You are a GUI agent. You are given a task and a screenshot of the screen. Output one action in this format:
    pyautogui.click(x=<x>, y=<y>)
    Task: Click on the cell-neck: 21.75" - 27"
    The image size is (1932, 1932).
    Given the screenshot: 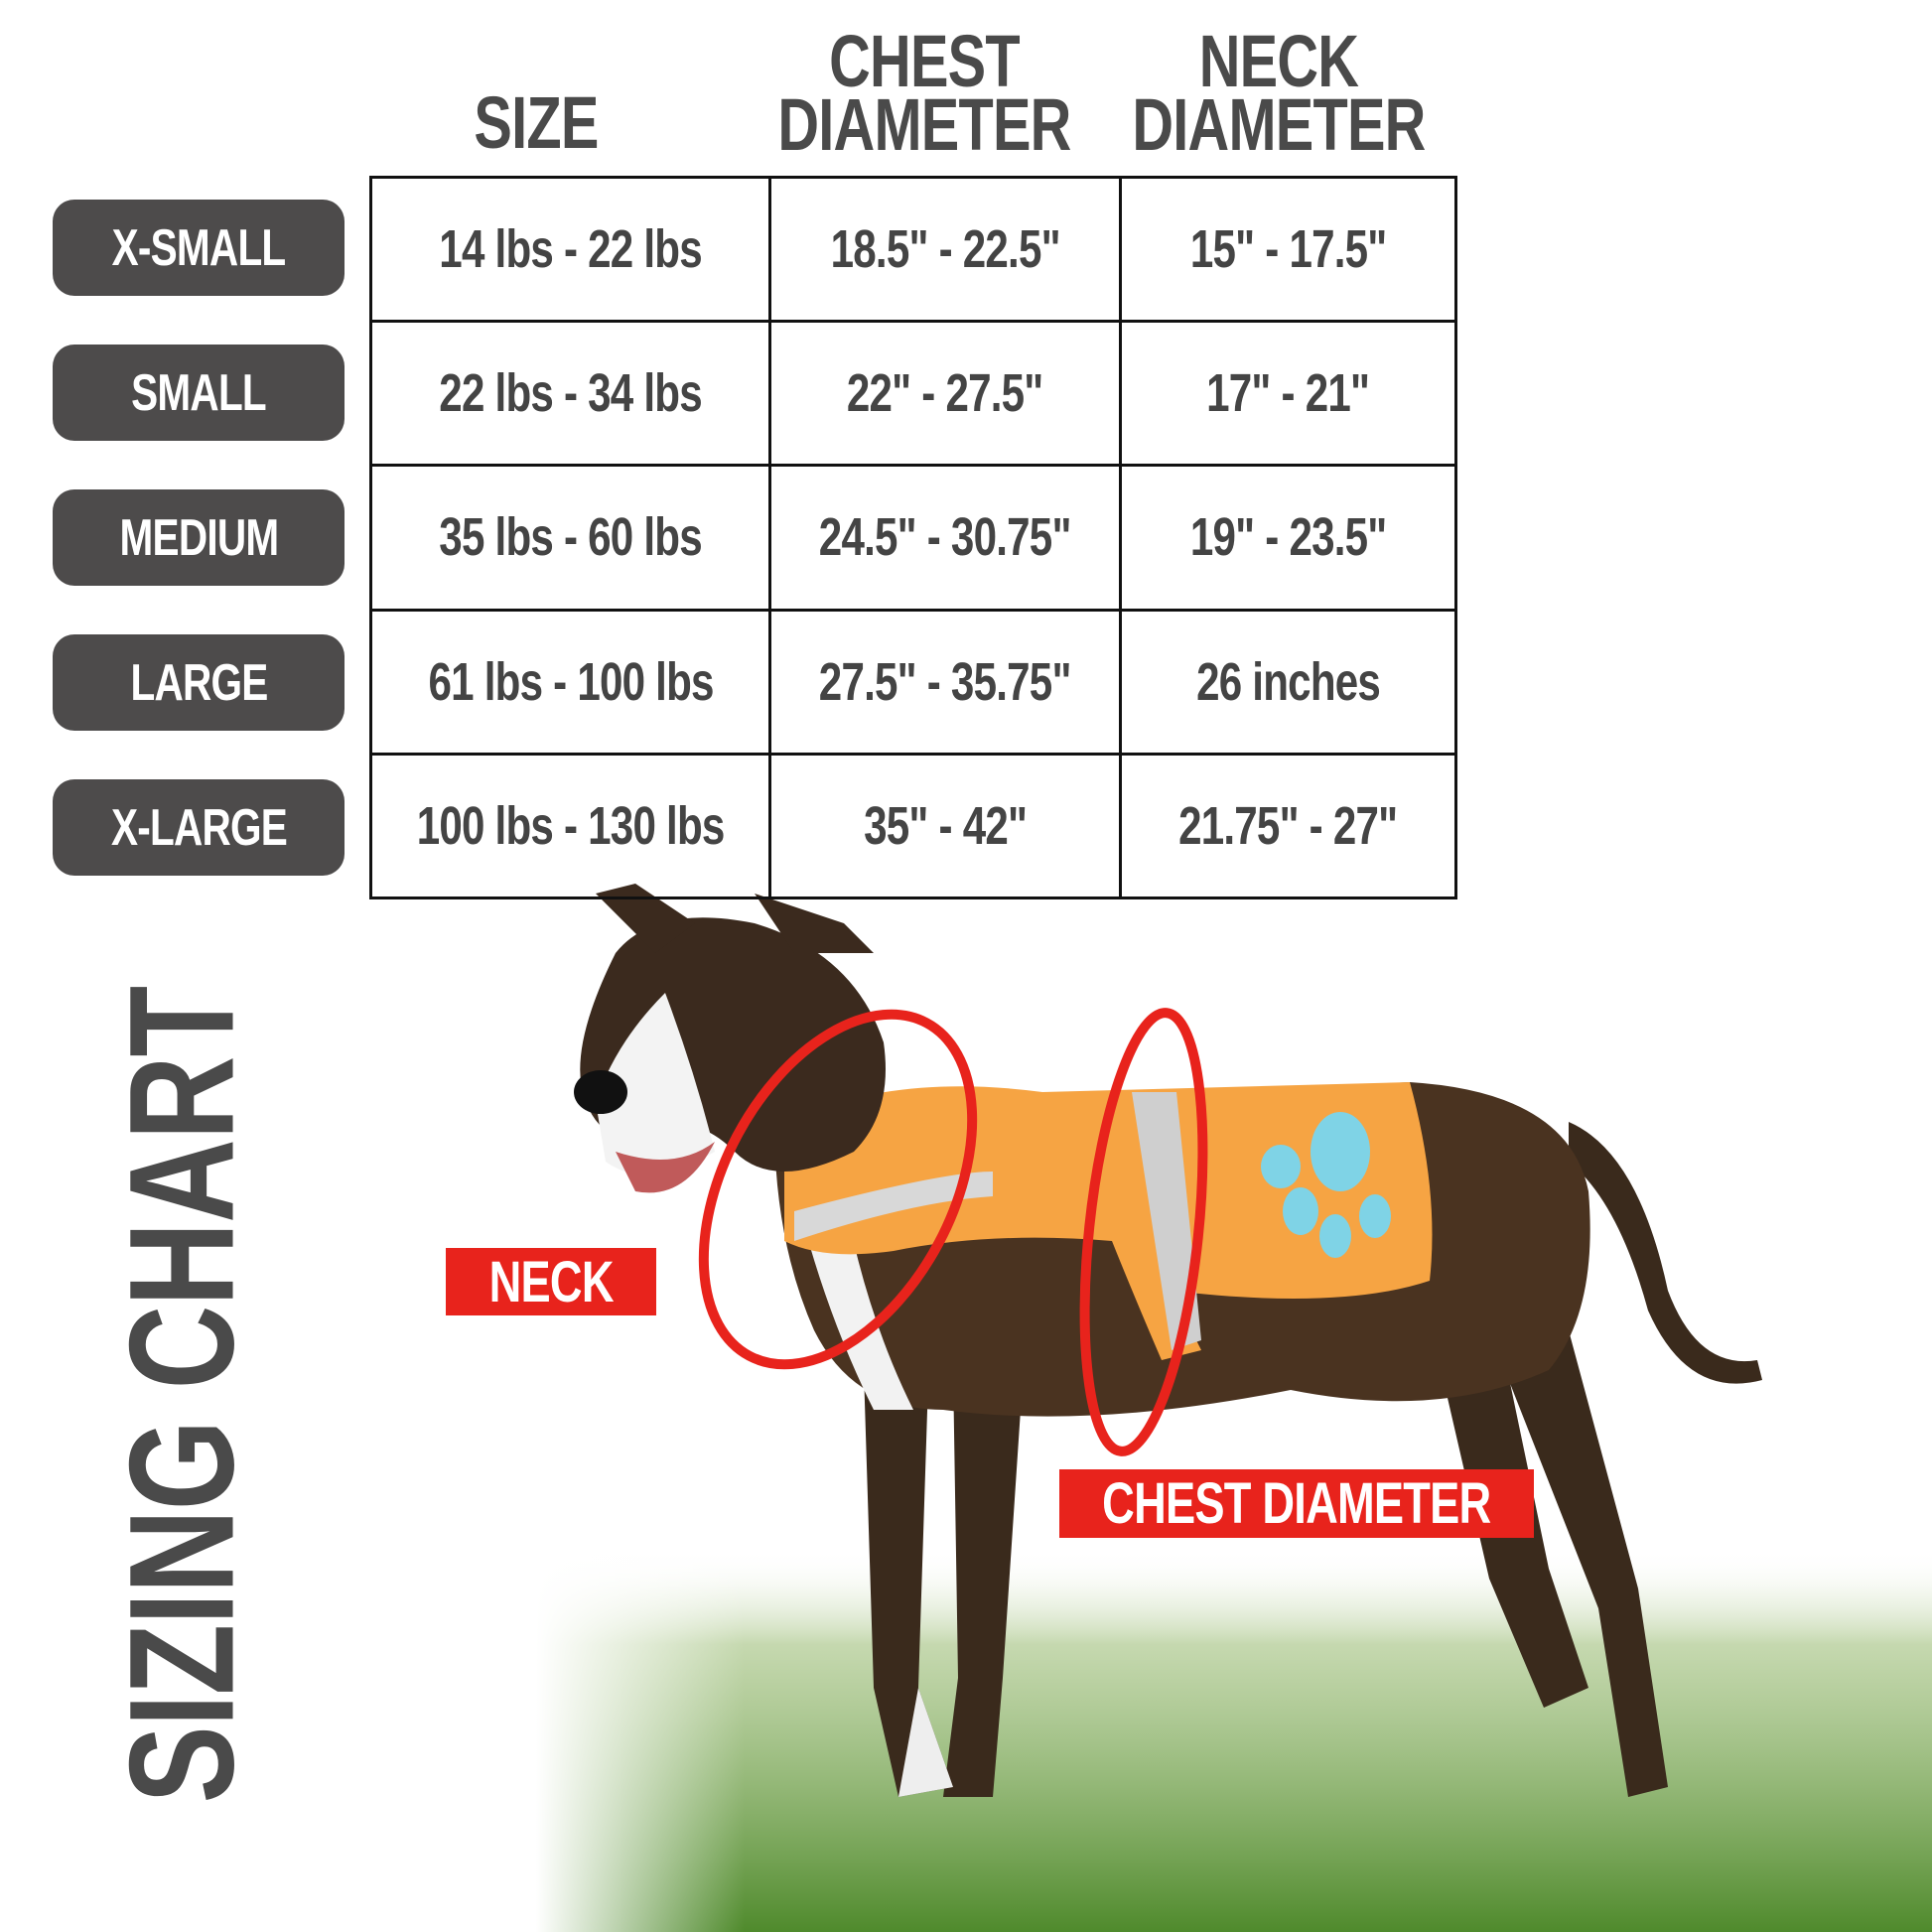 What is the action you would take?
    pyautogui.click(x=1288, y=826)
    